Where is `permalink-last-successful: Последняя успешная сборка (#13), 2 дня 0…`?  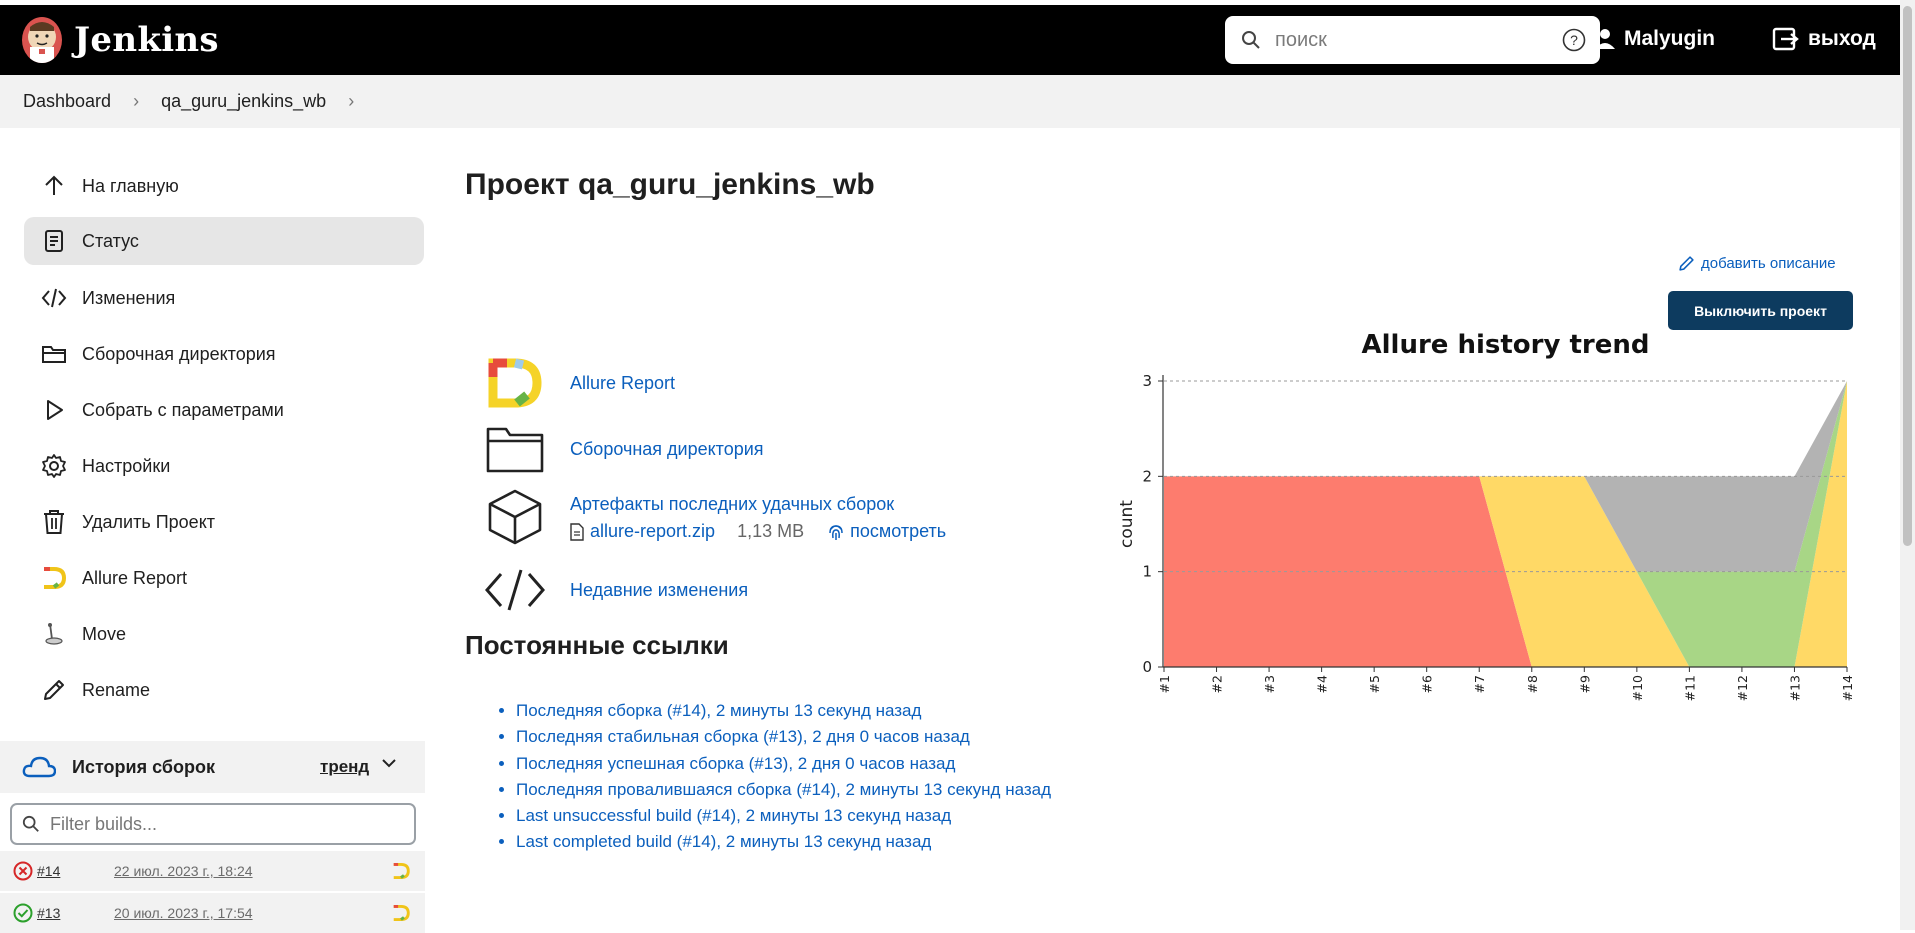 permalink-last-successful: Последняя успешная сборка (#13), 2 дня 0… is located at coordinates (736, 763).